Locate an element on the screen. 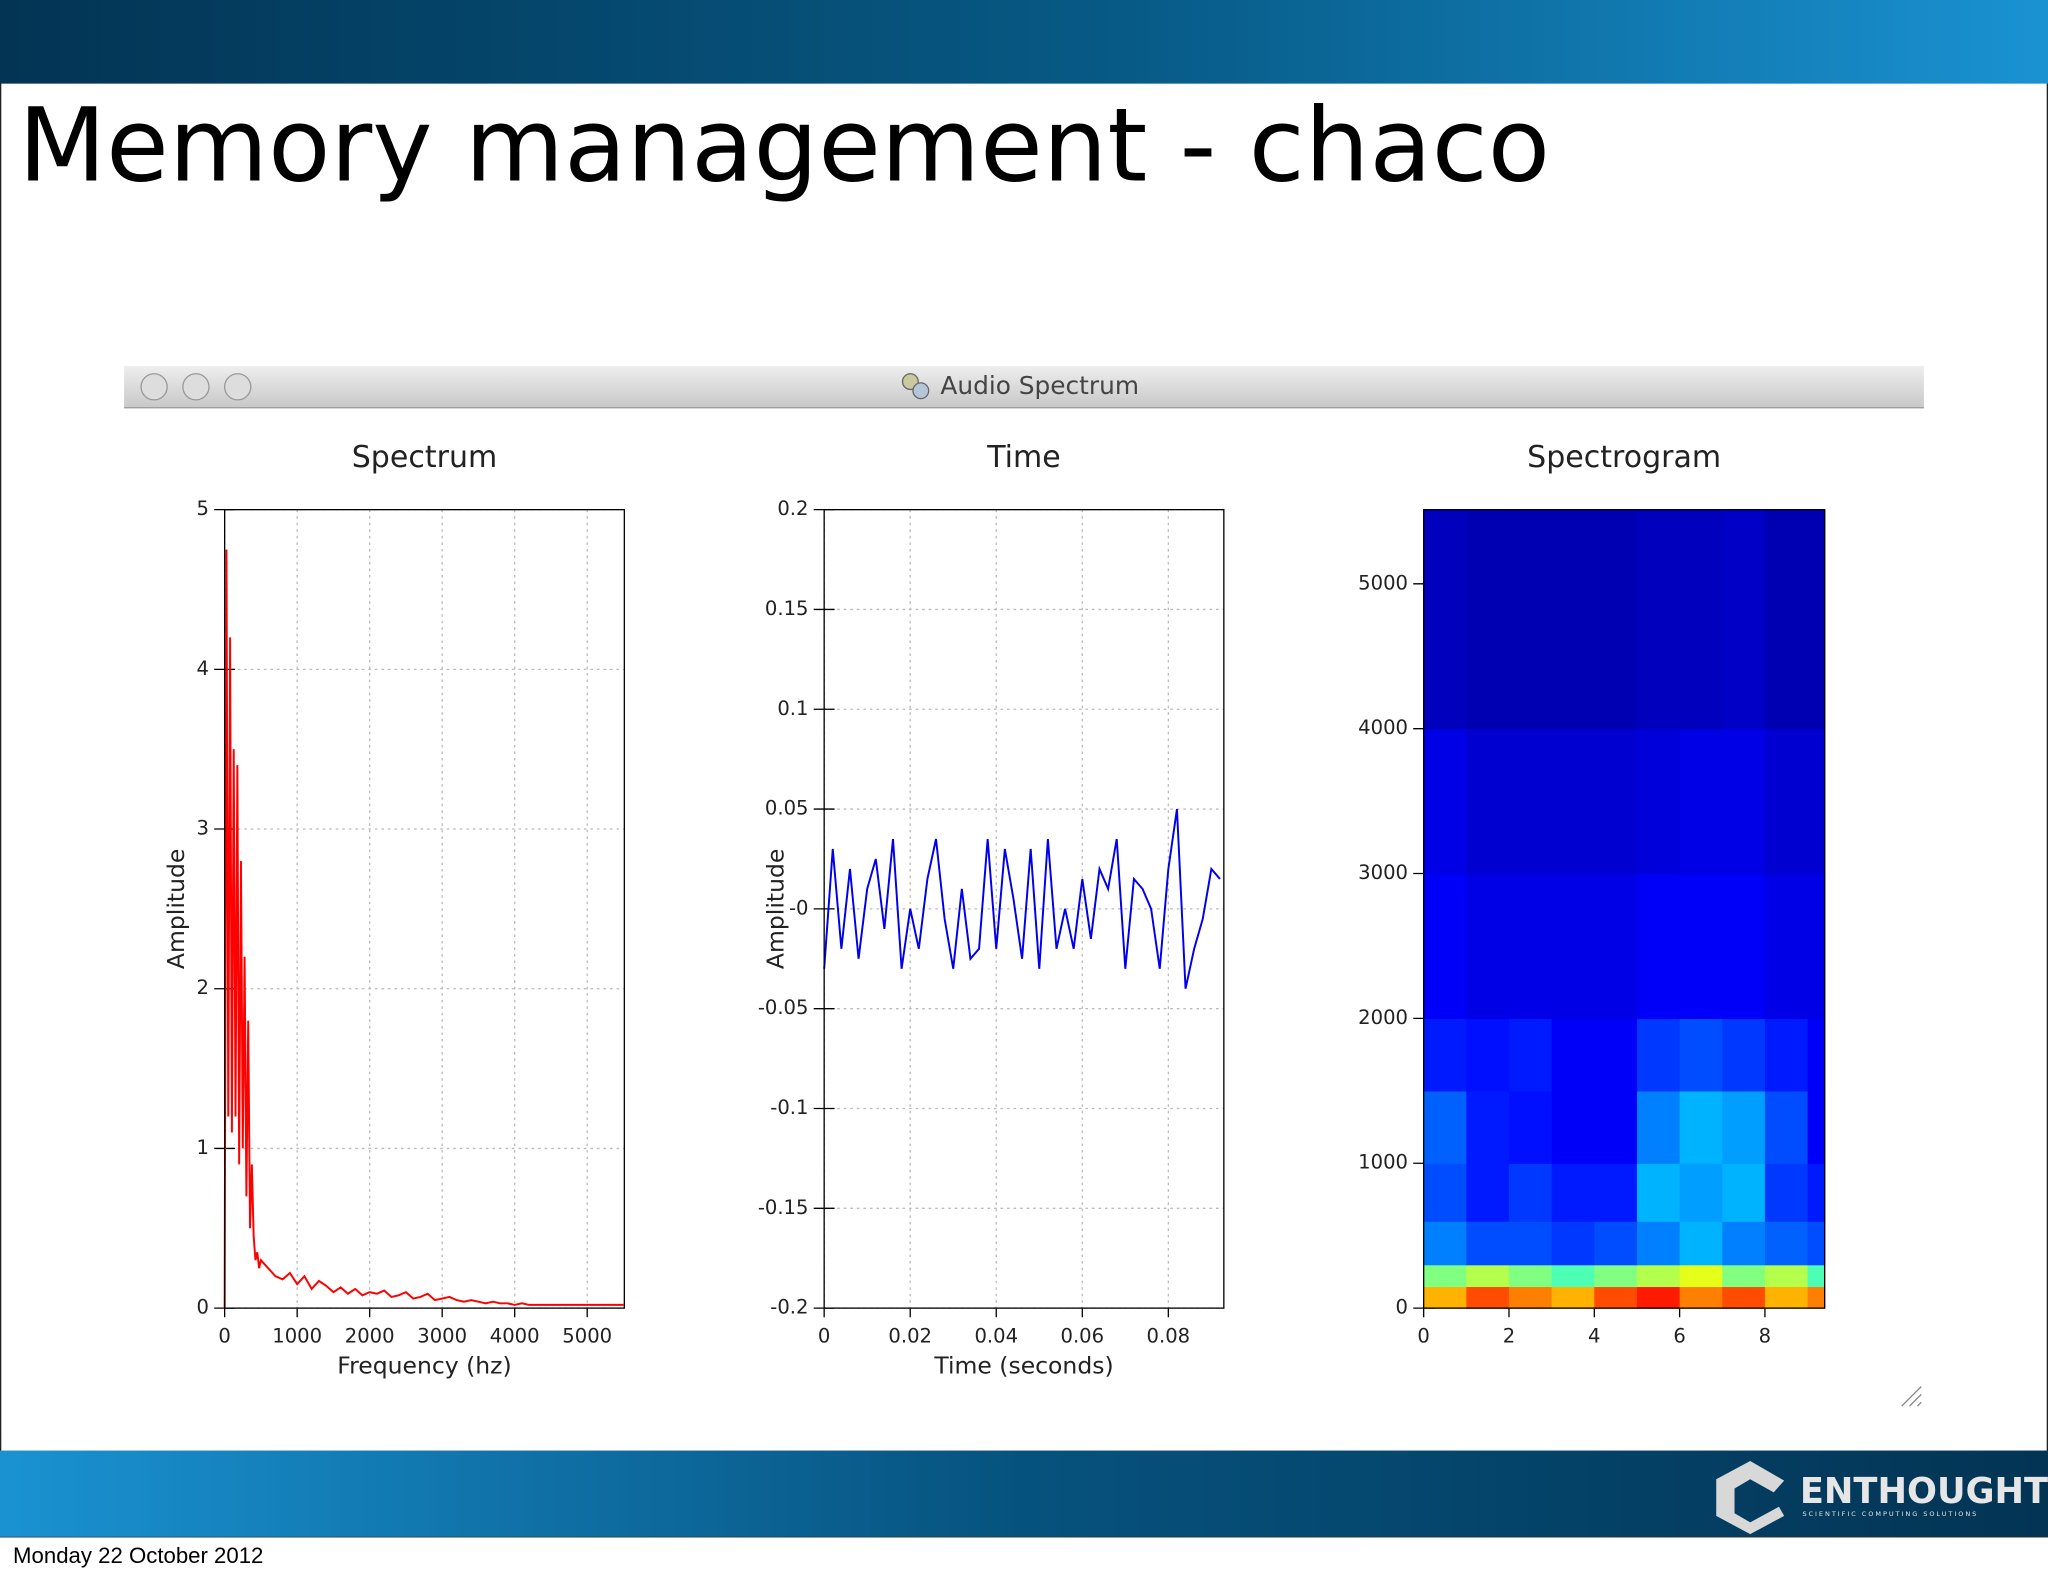  y-tick-label: 0.05 is located at coordinates (787, 808).